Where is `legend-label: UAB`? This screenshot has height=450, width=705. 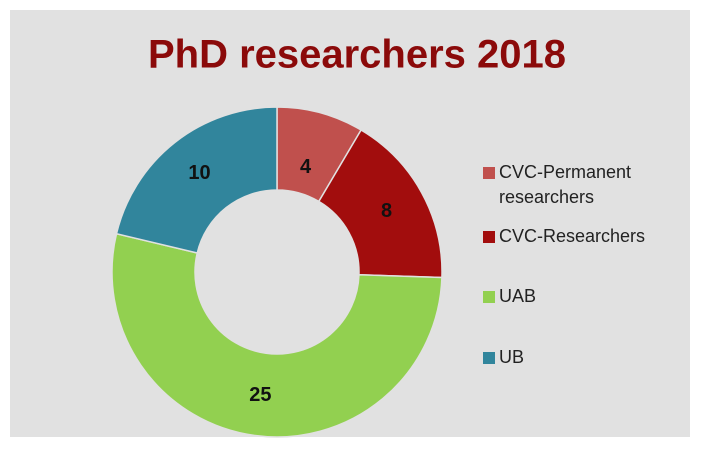 legend-label: UAB is located at coordinates (518, 296).